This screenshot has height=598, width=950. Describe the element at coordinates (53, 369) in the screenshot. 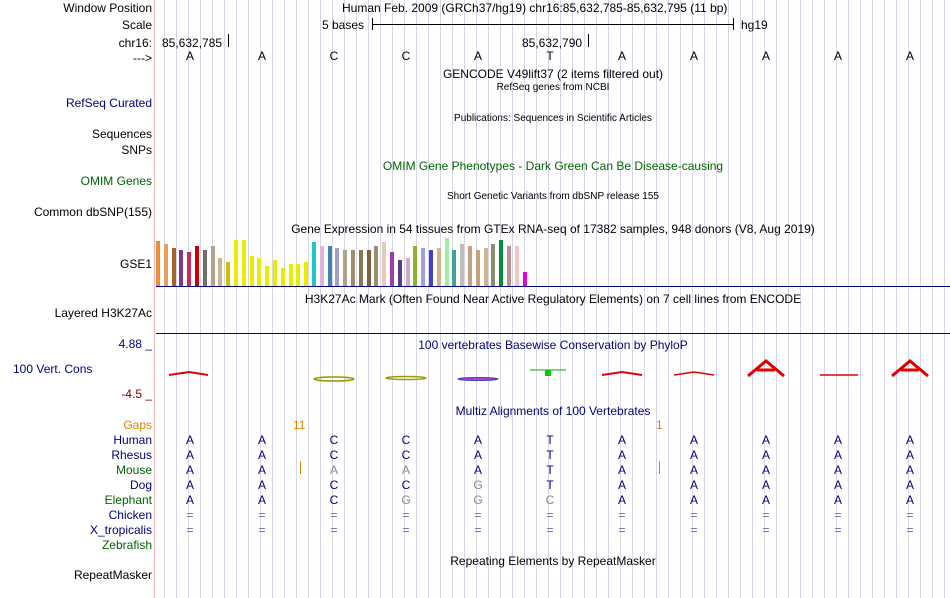

I see `phylop-label: 100 Vert. Cons` at that location.